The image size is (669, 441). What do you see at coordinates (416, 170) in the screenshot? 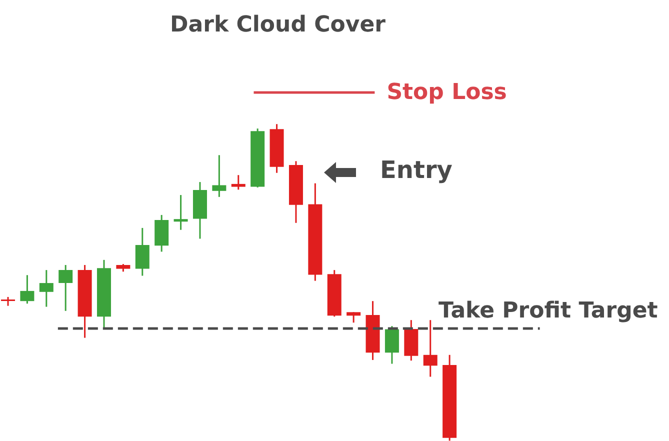
I see `annotation: Entry` at bounding box center [416, 170].